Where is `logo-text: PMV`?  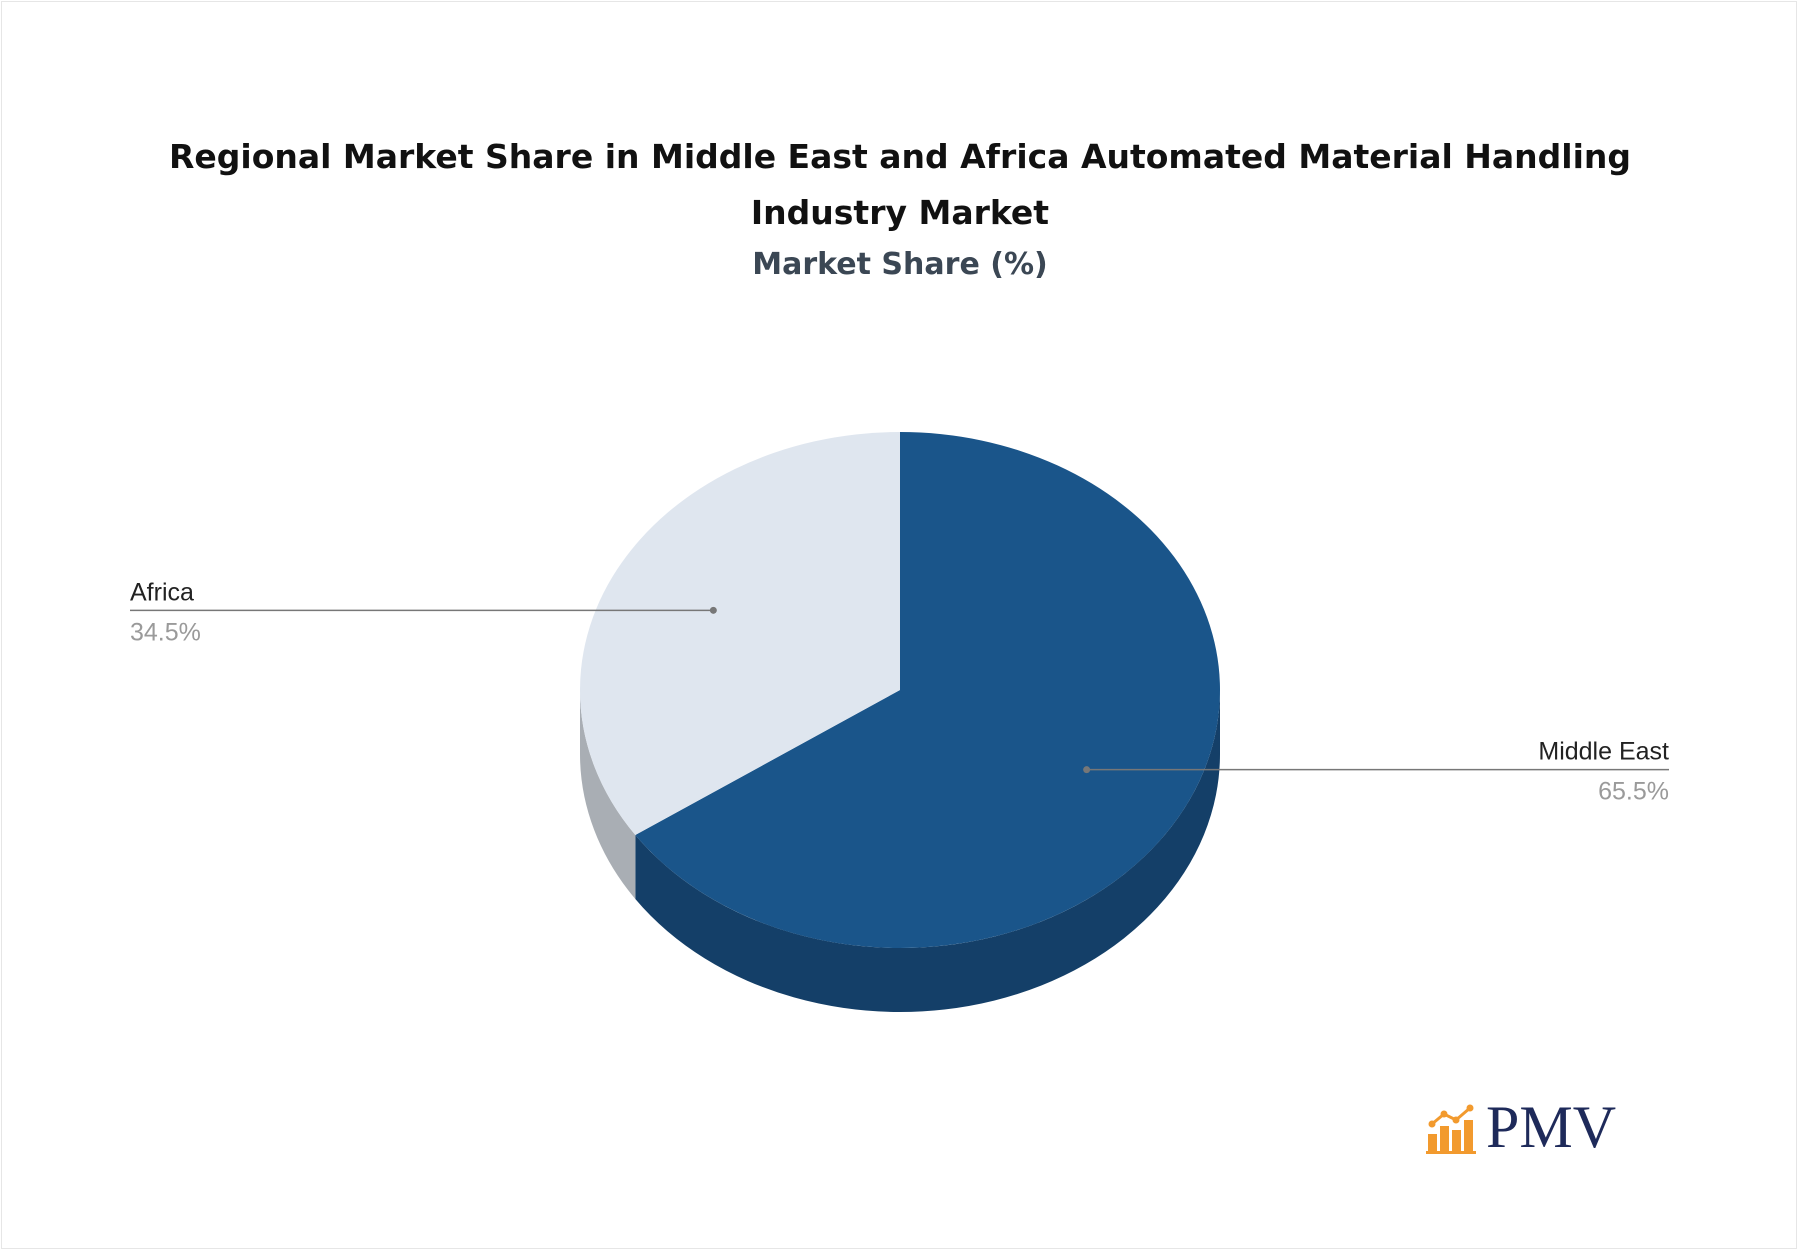
logo-text: PMV is located at coordinates (1551, 1127).